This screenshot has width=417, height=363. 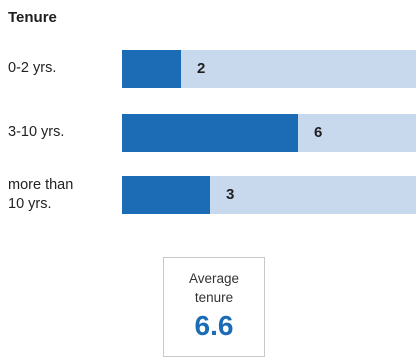 What do you see at coordinates (32, 17) in the screenshot?
I see `chart-title: Tenure` at bounding box center [32, 17].